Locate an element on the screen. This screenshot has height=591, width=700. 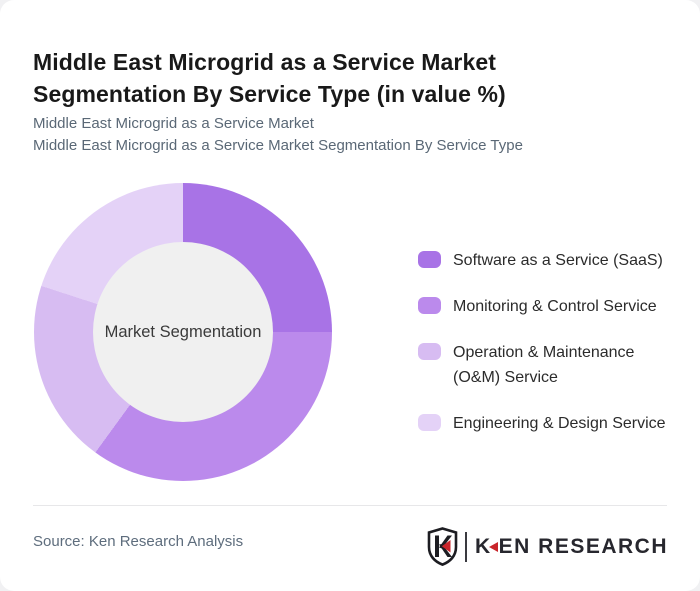
legend-swatch-saas is located at coordinates (429, 259).